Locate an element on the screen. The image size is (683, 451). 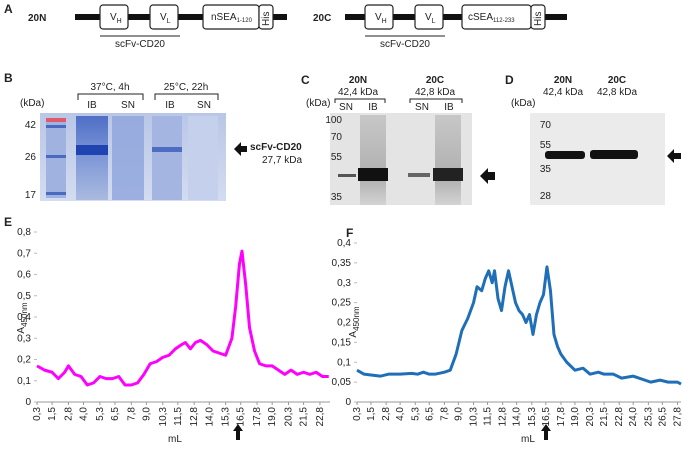
panel-label: D is located at coordinates (509, 80).